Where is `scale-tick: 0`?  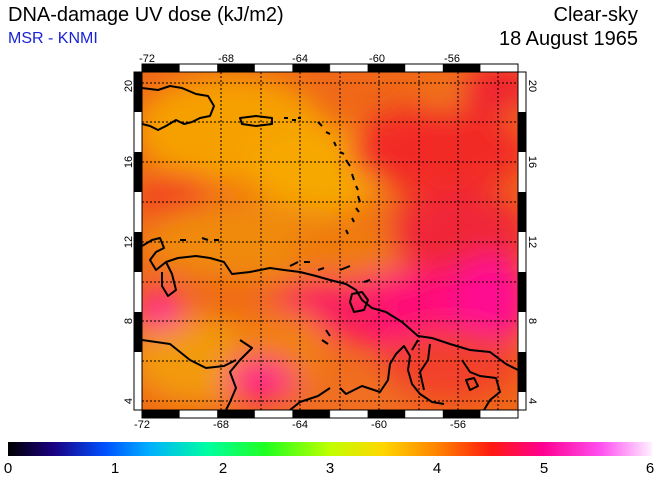 scale-tick: 0 is located at coordinates (8, 468).